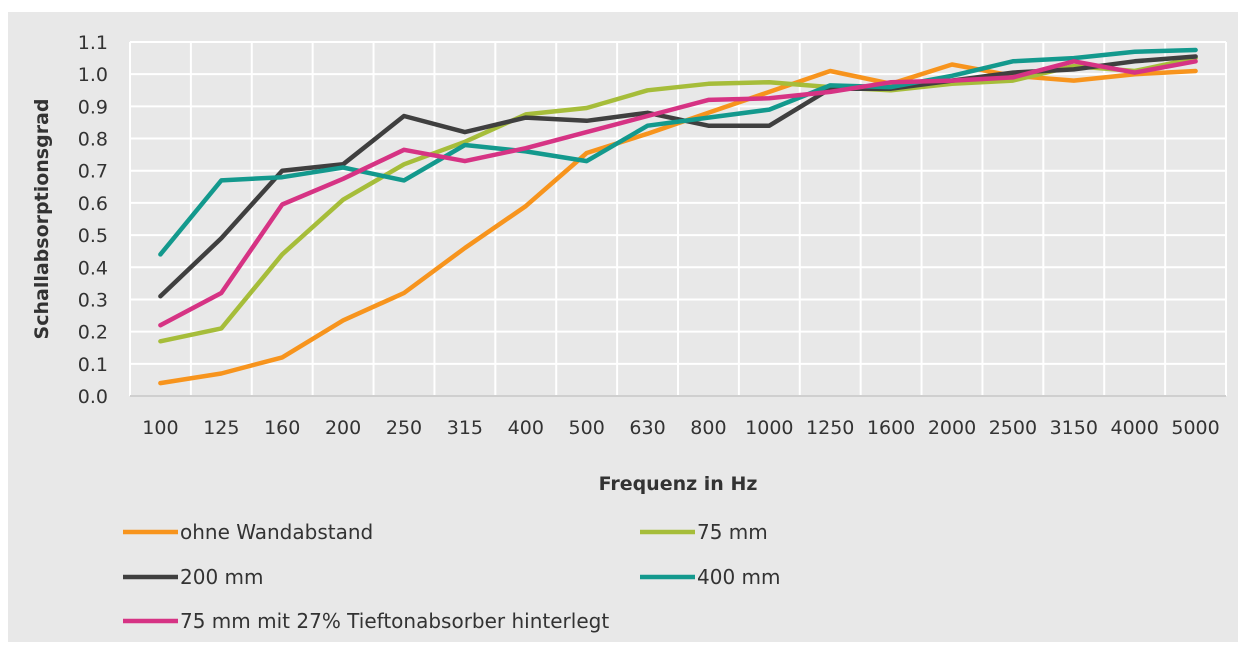 The image size is (1246, 648). Describe the element at coordinates (465, 428) in the screenshot. I see `x-tick-label: 315` at that location.